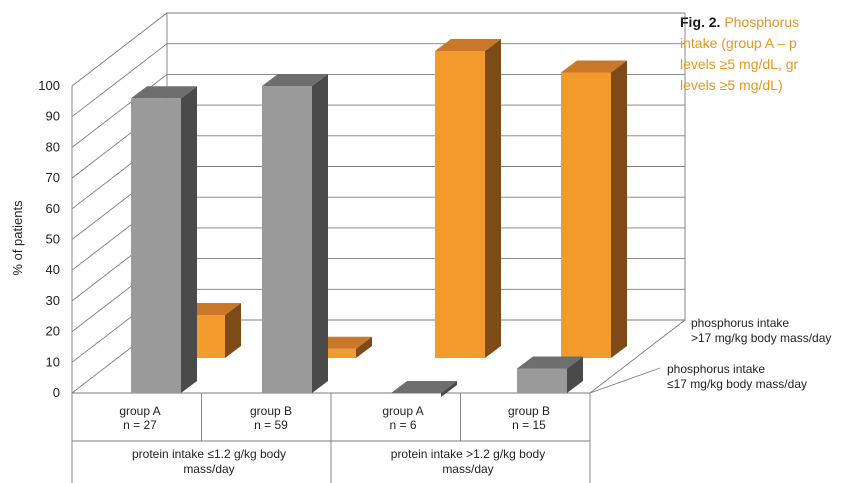 This screenshot has width=868, height=483. What do you see at coordinates (542, 380) in the screenshot?
I see `bar-series1-4-front` at bounding box center [542, 380].